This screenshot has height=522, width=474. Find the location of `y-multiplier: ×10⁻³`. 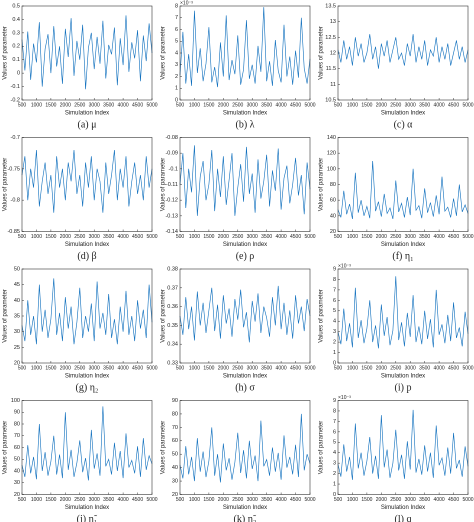

y-multiplier: ×10⁻³ is located at coordinates (344, 266).